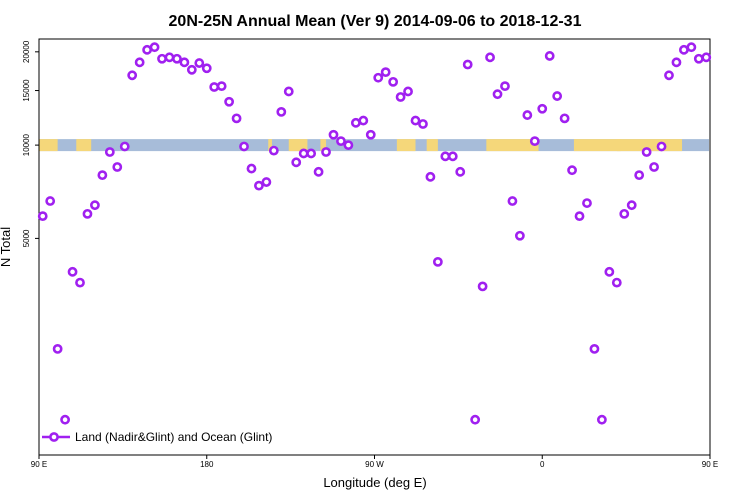  I want to click on y-tick-label: 20000, so click(26, 51).